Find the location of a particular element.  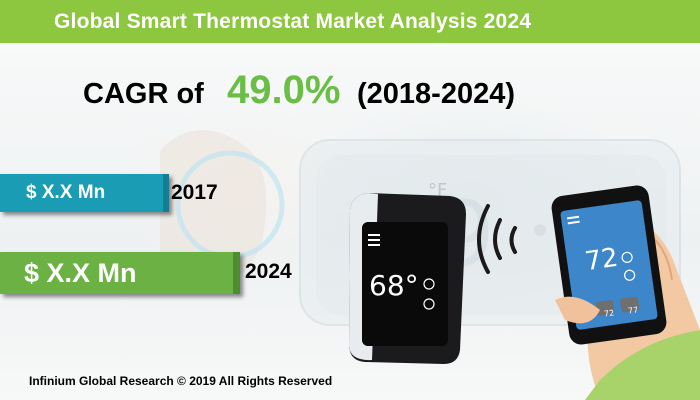

year-label-2024: 2024 is located at coordinates (268, 271).